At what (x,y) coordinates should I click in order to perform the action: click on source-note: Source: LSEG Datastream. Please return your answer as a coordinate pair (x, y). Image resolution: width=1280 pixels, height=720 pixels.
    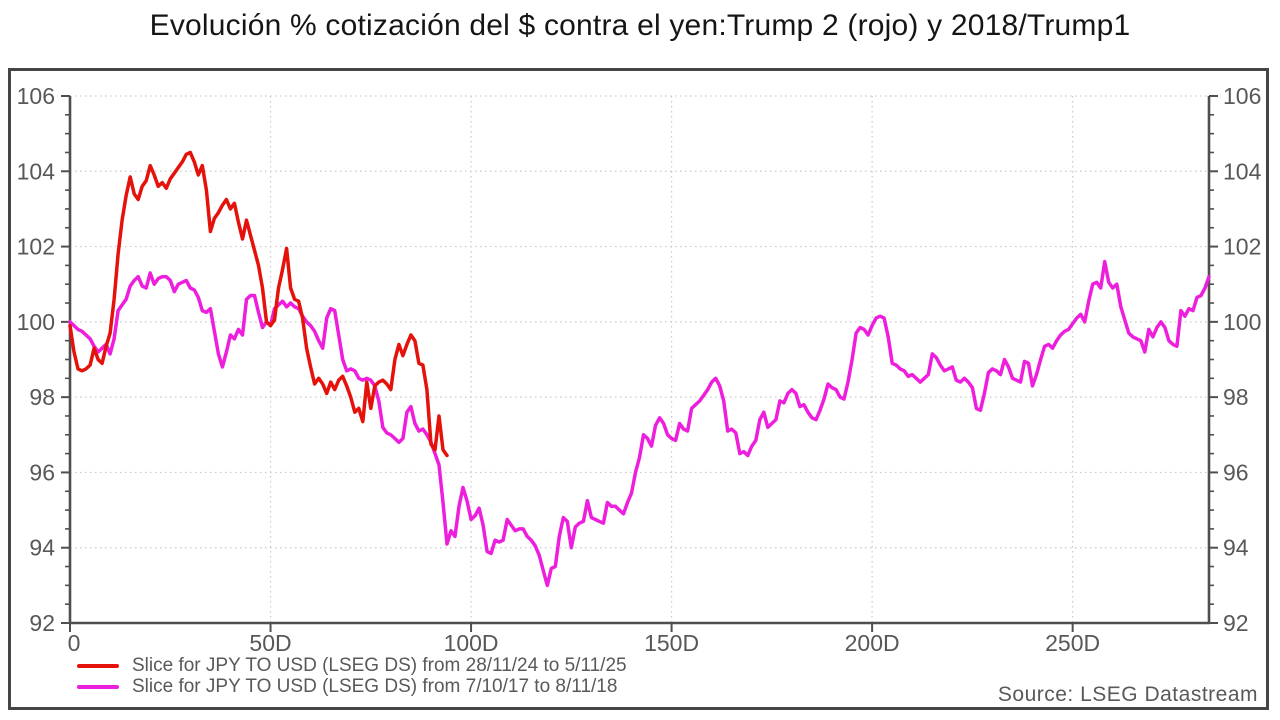
    Looking at the image, I should click on (1127, 694).